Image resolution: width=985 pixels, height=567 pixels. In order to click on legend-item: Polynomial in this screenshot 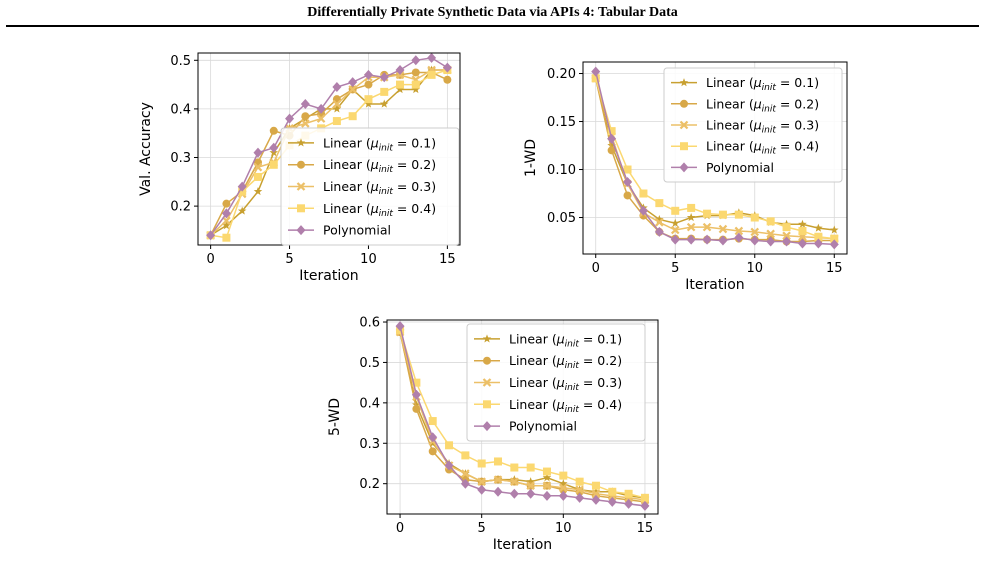, I will do `click(525, 426)`.